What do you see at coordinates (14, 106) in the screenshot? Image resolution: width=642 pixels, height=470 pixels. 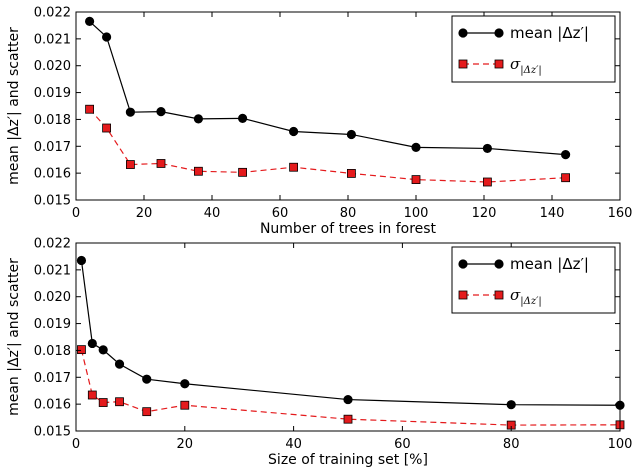 I see `top-y-axis-label: mean |Δz′| and scatter` at bounding box center [14, 106].